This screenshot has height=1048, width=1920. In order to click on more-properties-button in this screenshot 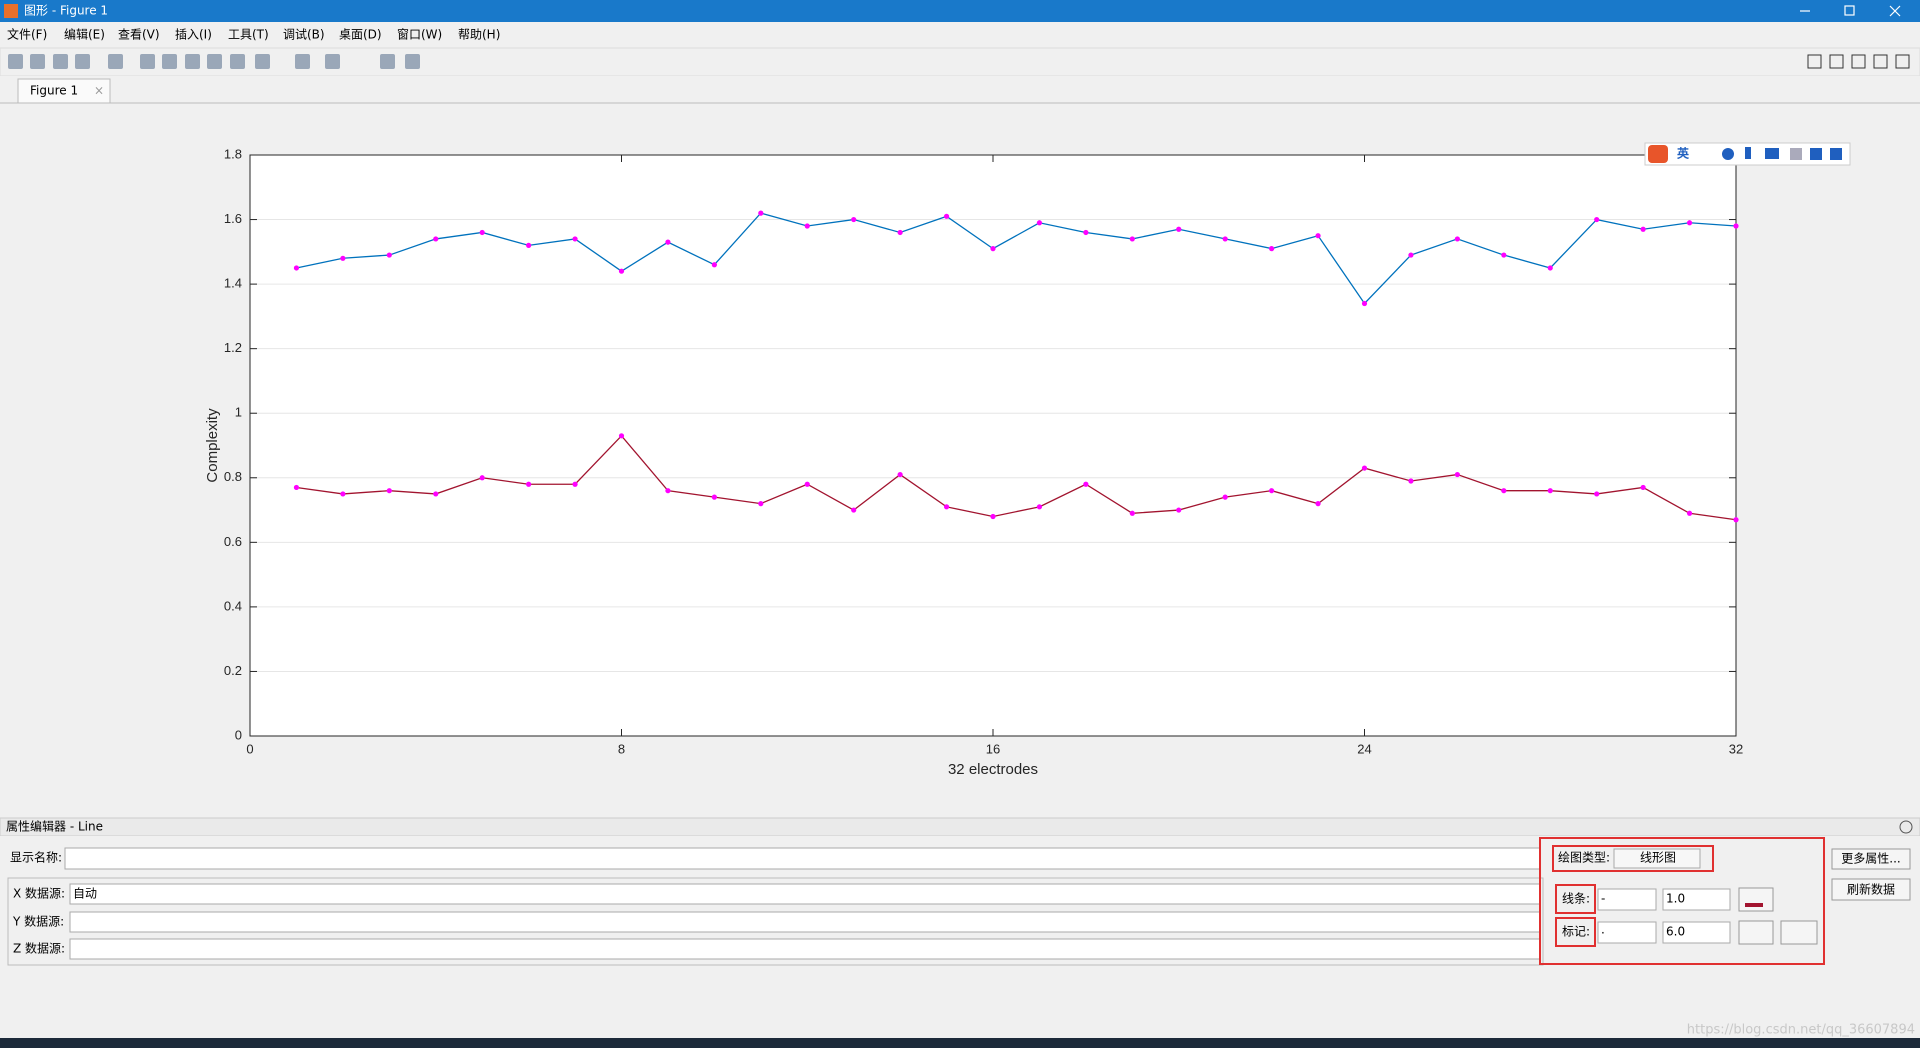, I will do `click(1871, 859)`.